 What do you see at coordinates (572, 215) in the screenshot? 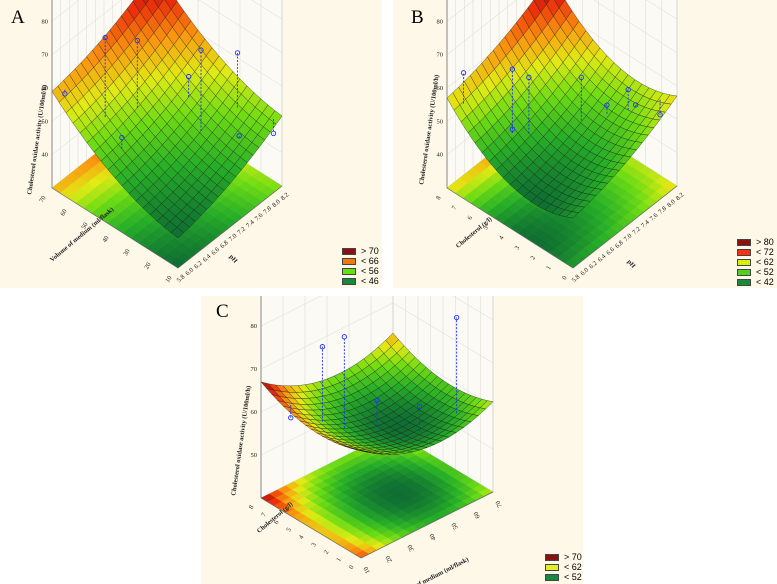
I see `chart-1-surface-cell` at bounding box center [572, 215].